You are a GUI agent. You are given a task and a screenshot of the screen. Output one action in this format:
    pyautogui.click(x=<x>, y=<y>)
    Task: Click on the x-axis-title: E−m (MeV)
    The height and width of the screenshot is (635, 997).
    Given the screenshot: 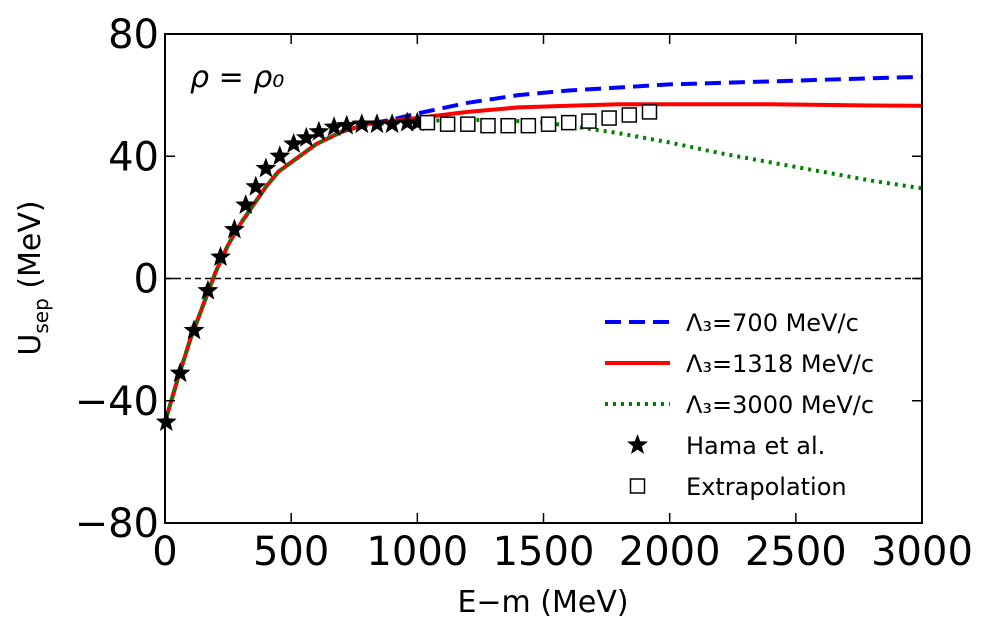 What is the action you would take?
    pyautogui.click(x=542, y=602)
    